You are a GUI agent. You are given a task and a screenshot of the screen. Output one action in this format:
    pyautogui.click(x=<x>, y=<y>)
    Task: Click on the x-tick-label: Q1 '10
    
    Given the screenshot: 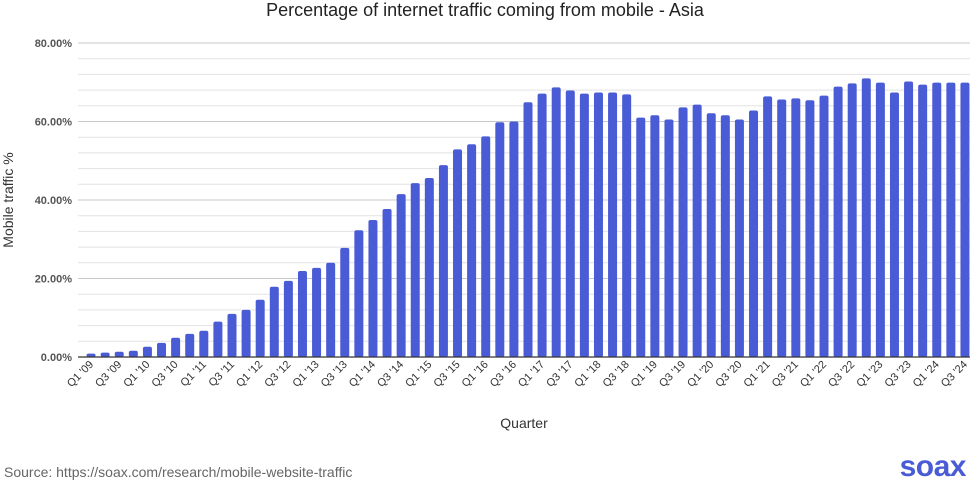 What is the action you would take?
    pyautogui.click(x=136, y=374)
    